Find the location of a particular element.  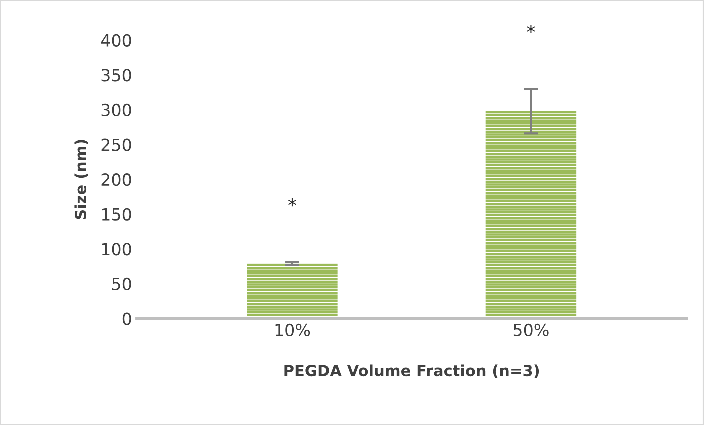

y-tick-label: 250 is located at coordinates (117, 145).